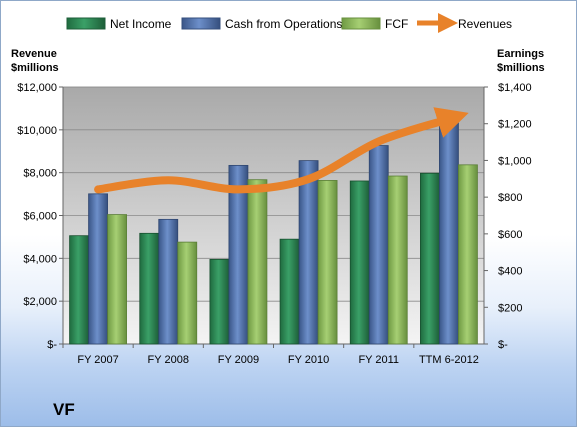  Describe the element at coordinates (34, 54) in the screenshot. I see `left-axis-title-line1: Revenue` at that location.